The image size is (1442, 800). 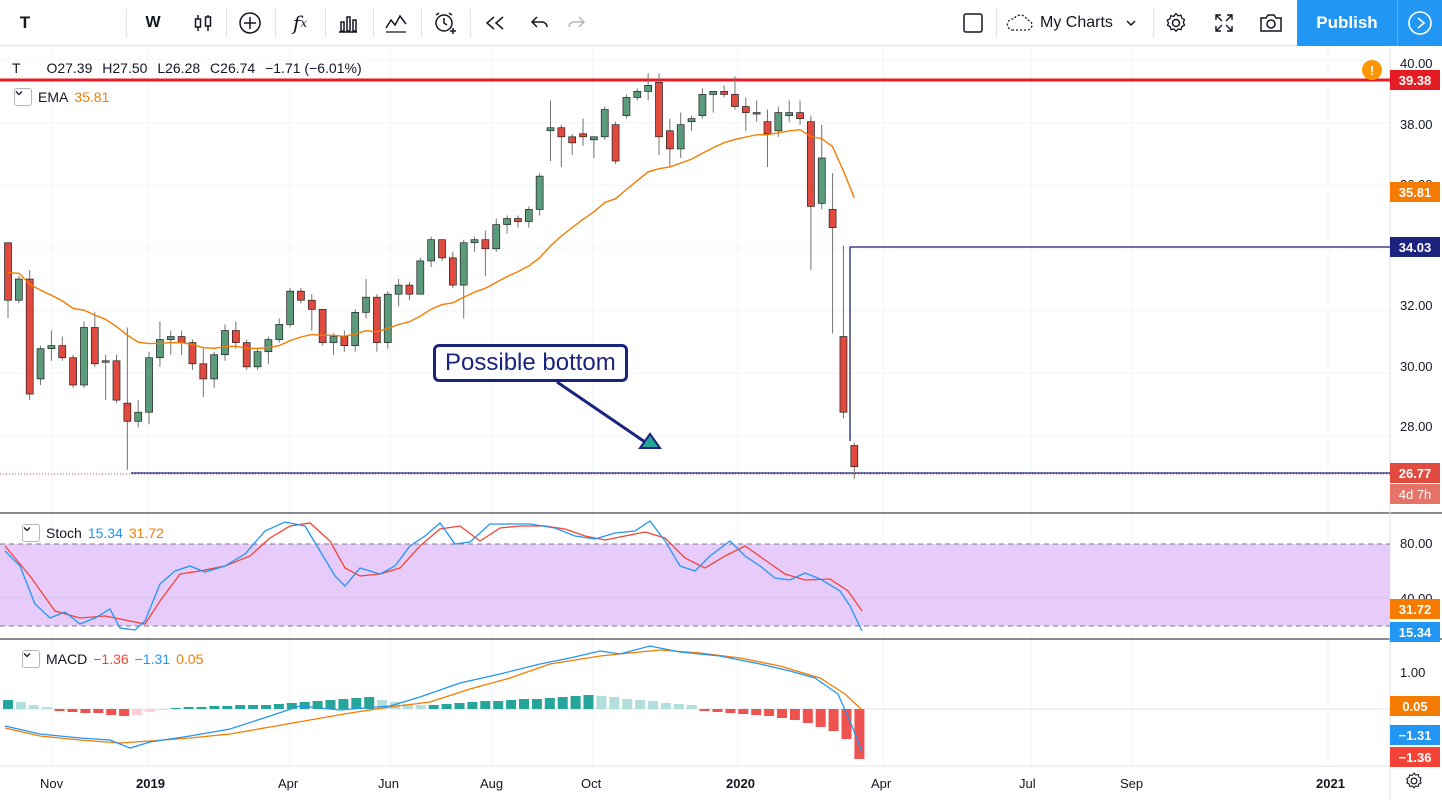 What do you see at coordinates (650, 440) in the screenshot?
I see `bottom-marker-triangle` at bounding box center [650, 440].